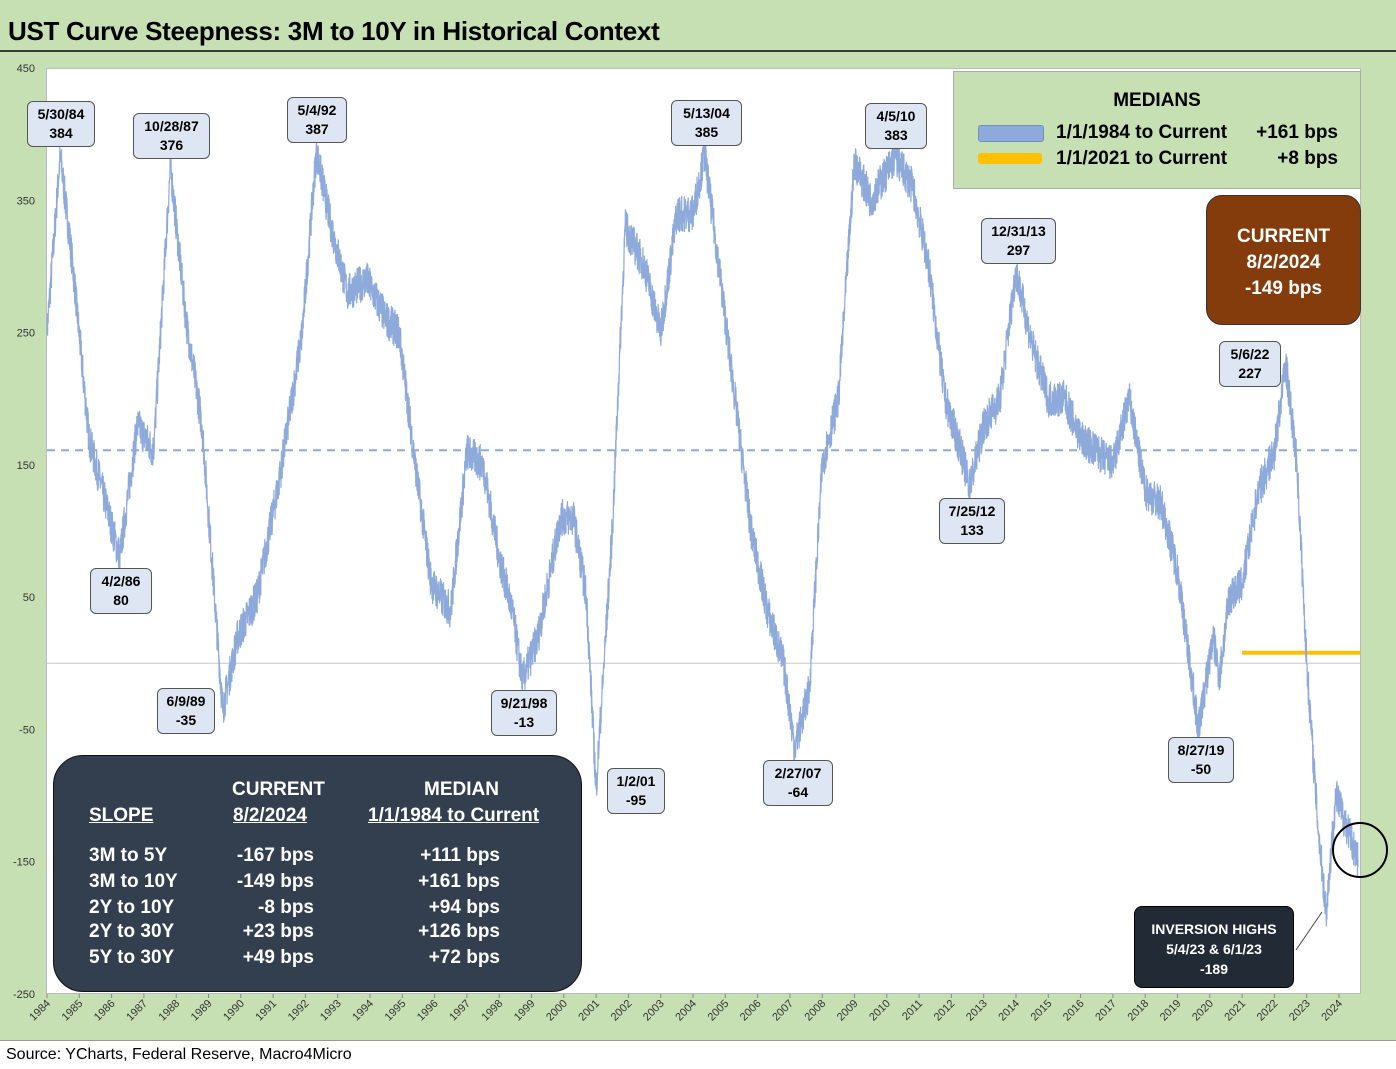 This screenshot has height=1069, width=1396. What do you see at coordinates (1042, 1011) in the screenshot?
I see `x-tick-label: 2015` at bounding box center [1042, 1011].